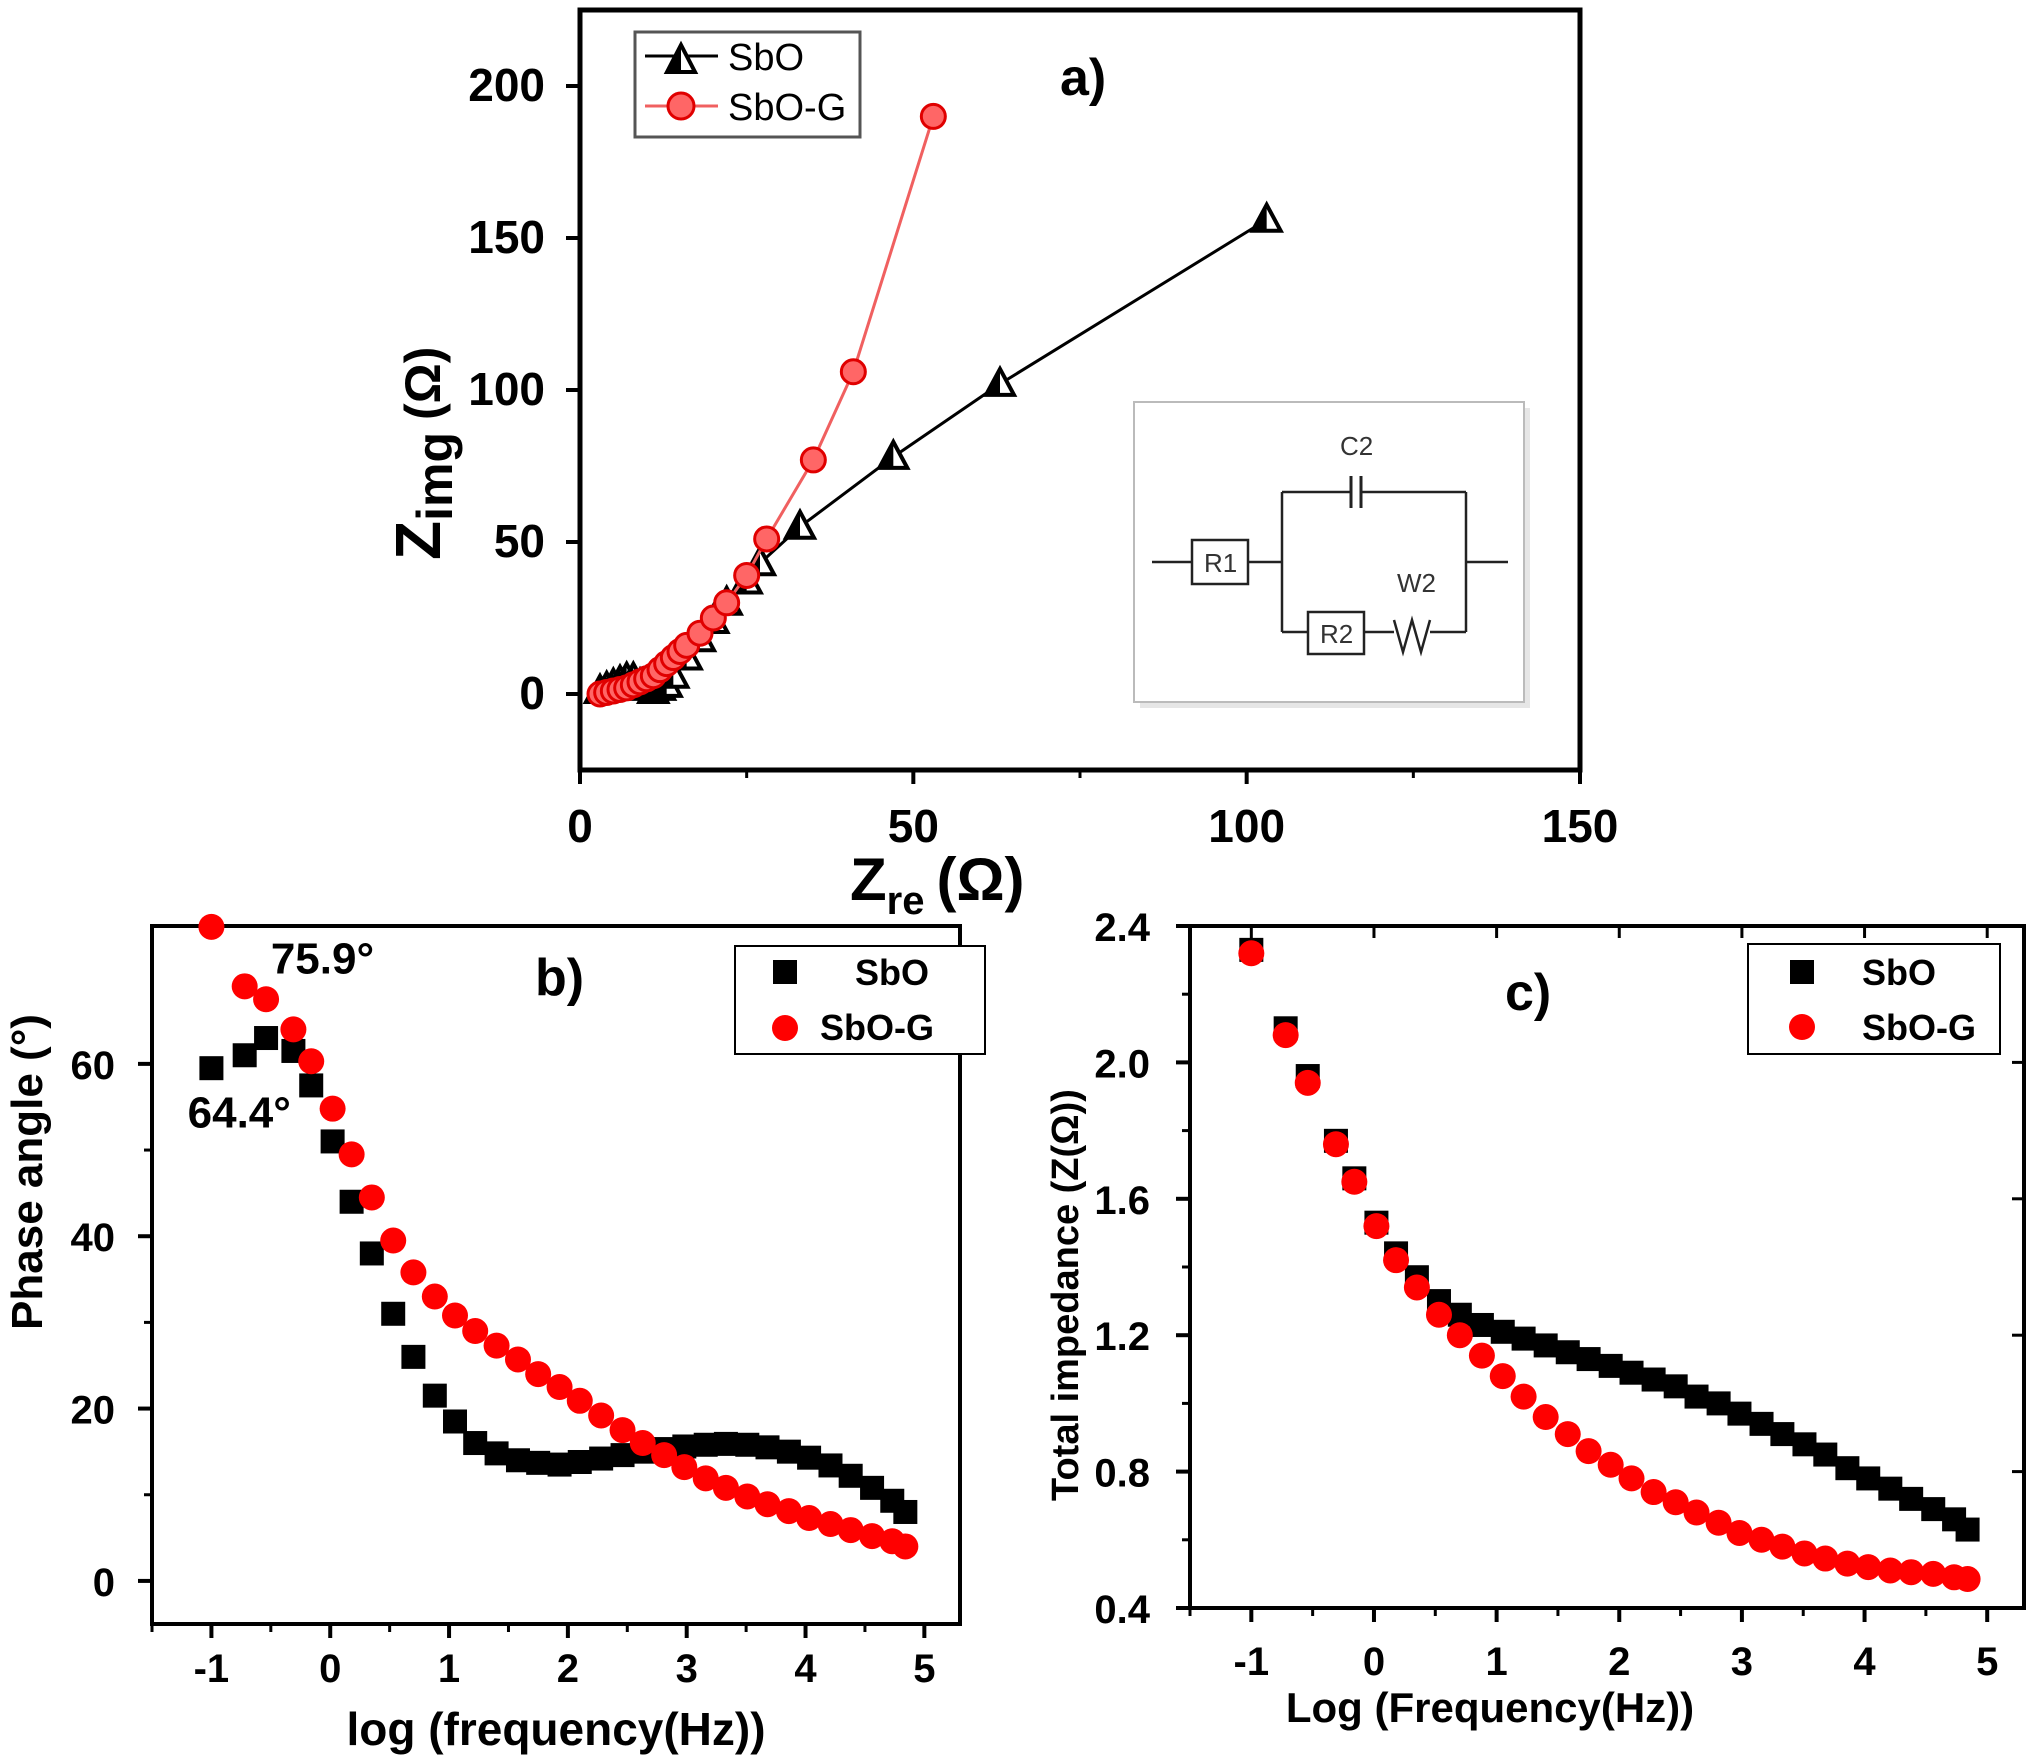  I want to click on y-tick-label: 100, so click(506, 389).